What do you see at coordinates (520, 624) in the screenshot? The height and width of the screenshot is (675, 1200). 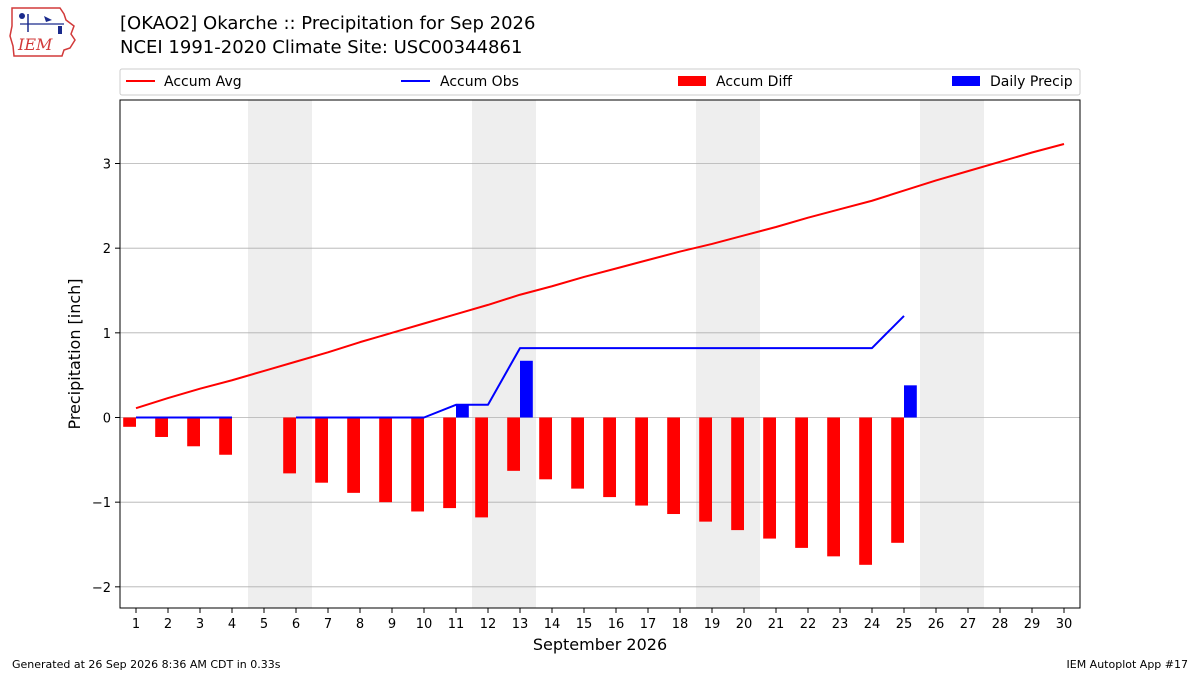 I see `x-tick-label: 13` at bounding box center [520, 624].